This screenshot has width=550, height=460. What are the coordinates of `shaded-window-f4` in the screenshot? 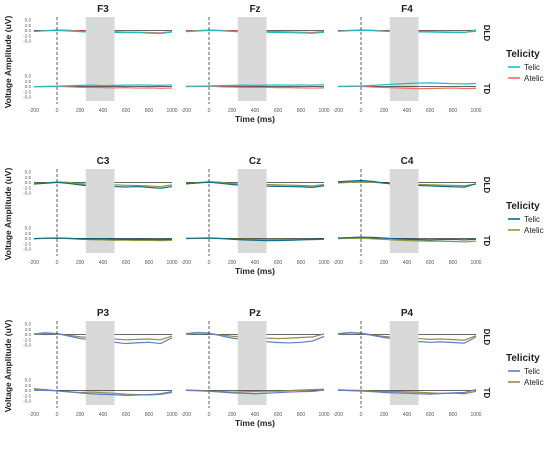 It's located at (404, 59).